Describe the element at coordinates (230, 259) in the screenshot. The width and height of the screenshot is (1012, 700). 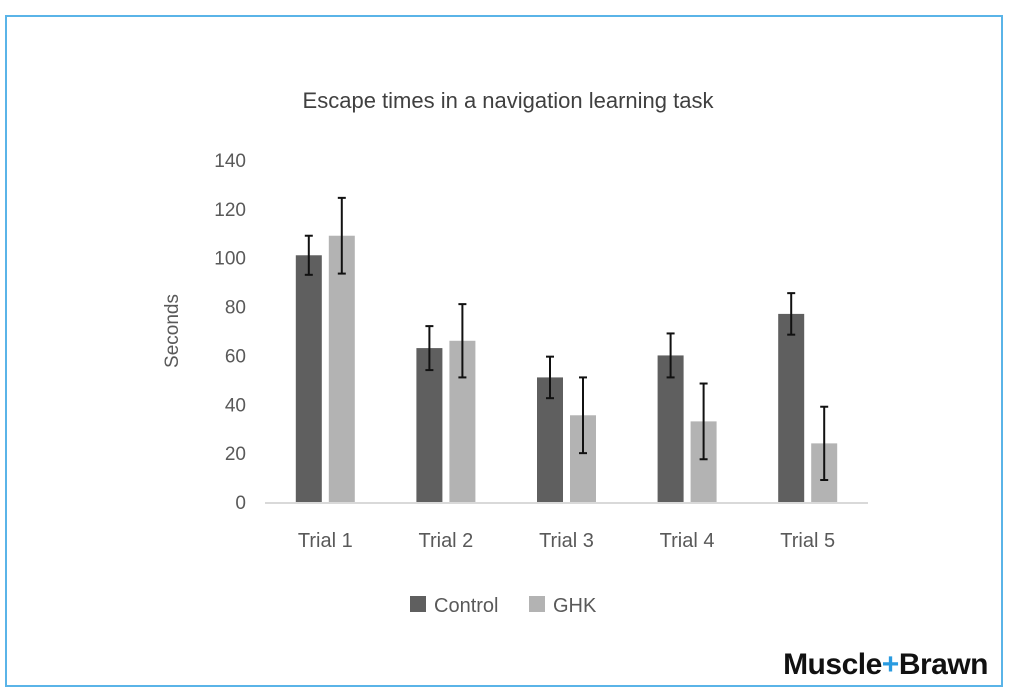
I see `y-tick-label: 100` at that location.